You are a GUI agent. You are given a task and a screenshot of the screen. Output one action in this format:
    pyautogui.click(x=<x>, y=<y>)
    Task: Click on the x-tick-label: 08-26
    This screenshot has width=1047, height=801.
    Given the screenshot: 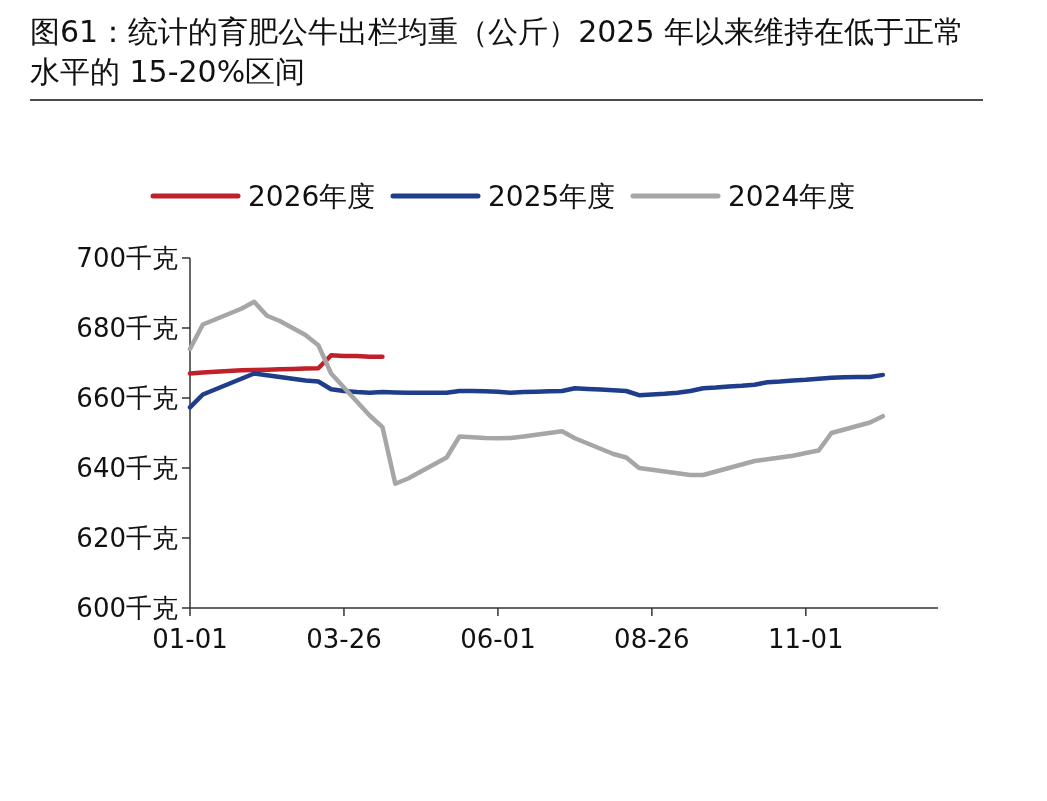 What is the action you would take?
    pyautogui.click(x=652, y=639)
    